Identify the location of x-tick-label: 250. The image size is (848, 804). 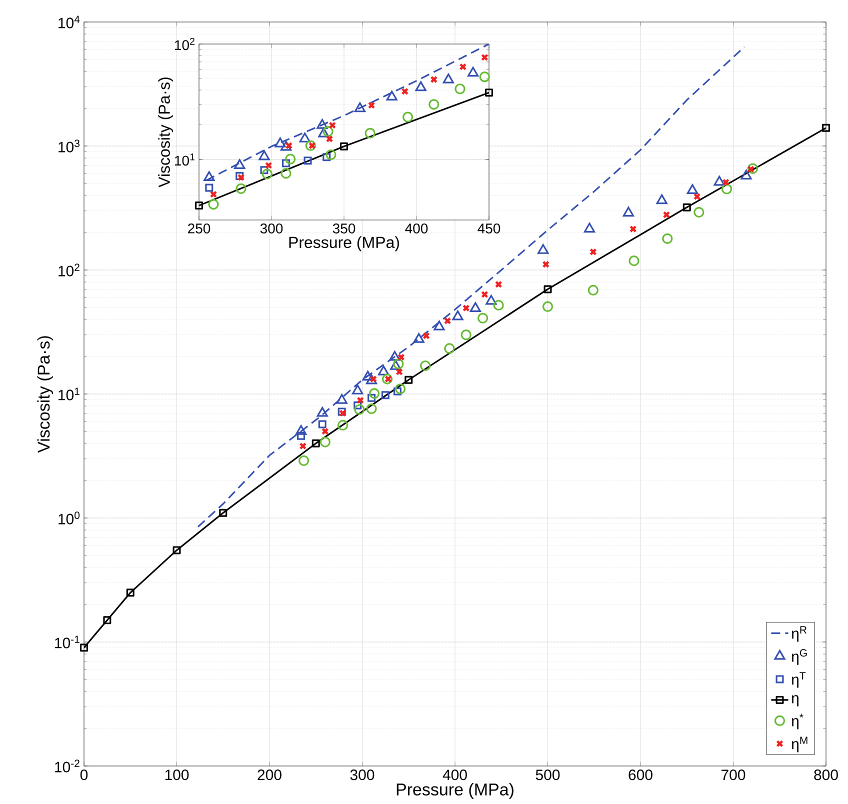
(199, 229).